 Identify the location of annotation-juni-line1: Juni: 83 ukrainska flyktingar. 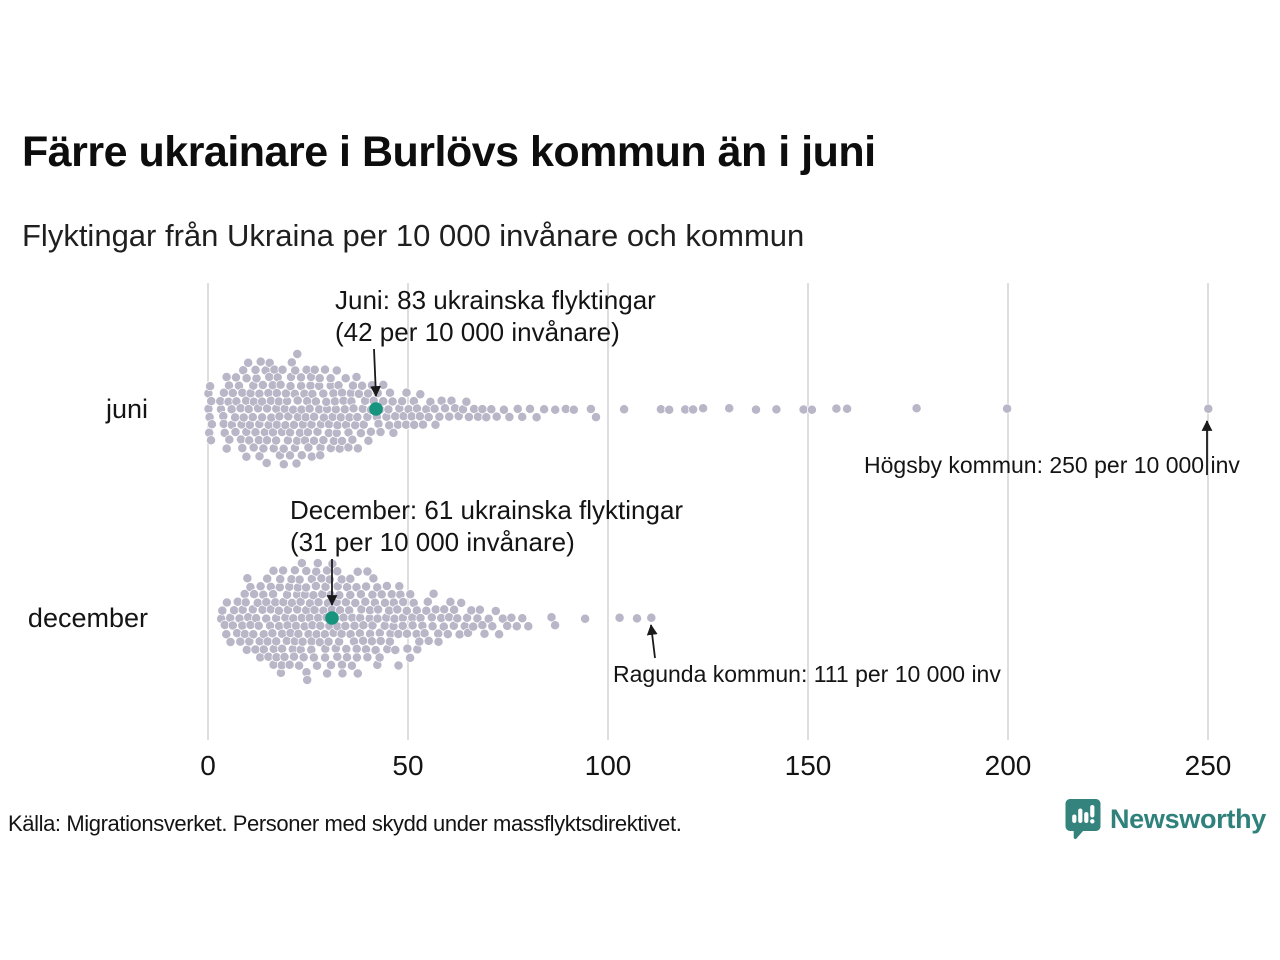
(495, 300).